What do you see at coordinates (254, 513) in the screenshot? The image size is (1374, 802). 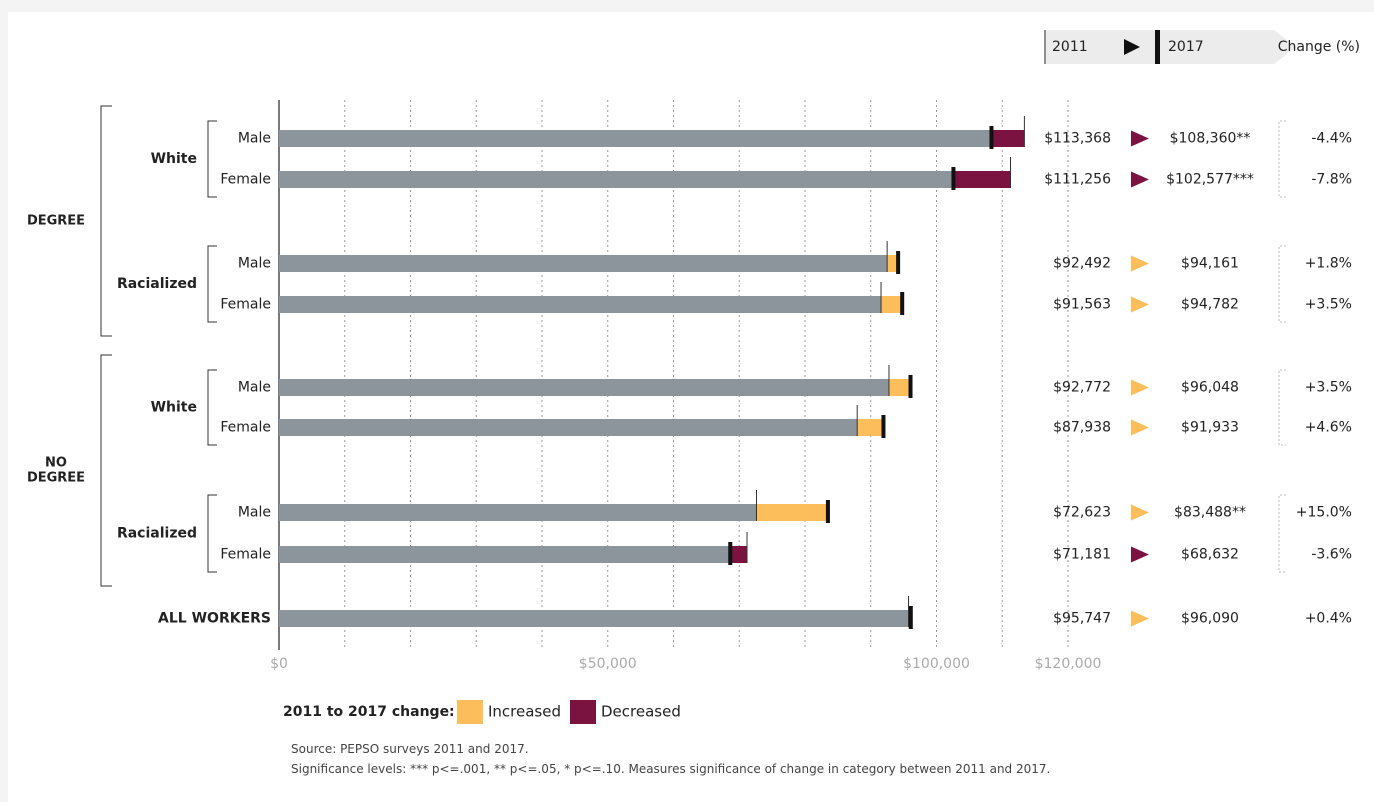 I see `group-1-sub-1-row-0-label: Male` at bounding box center [254, 513].